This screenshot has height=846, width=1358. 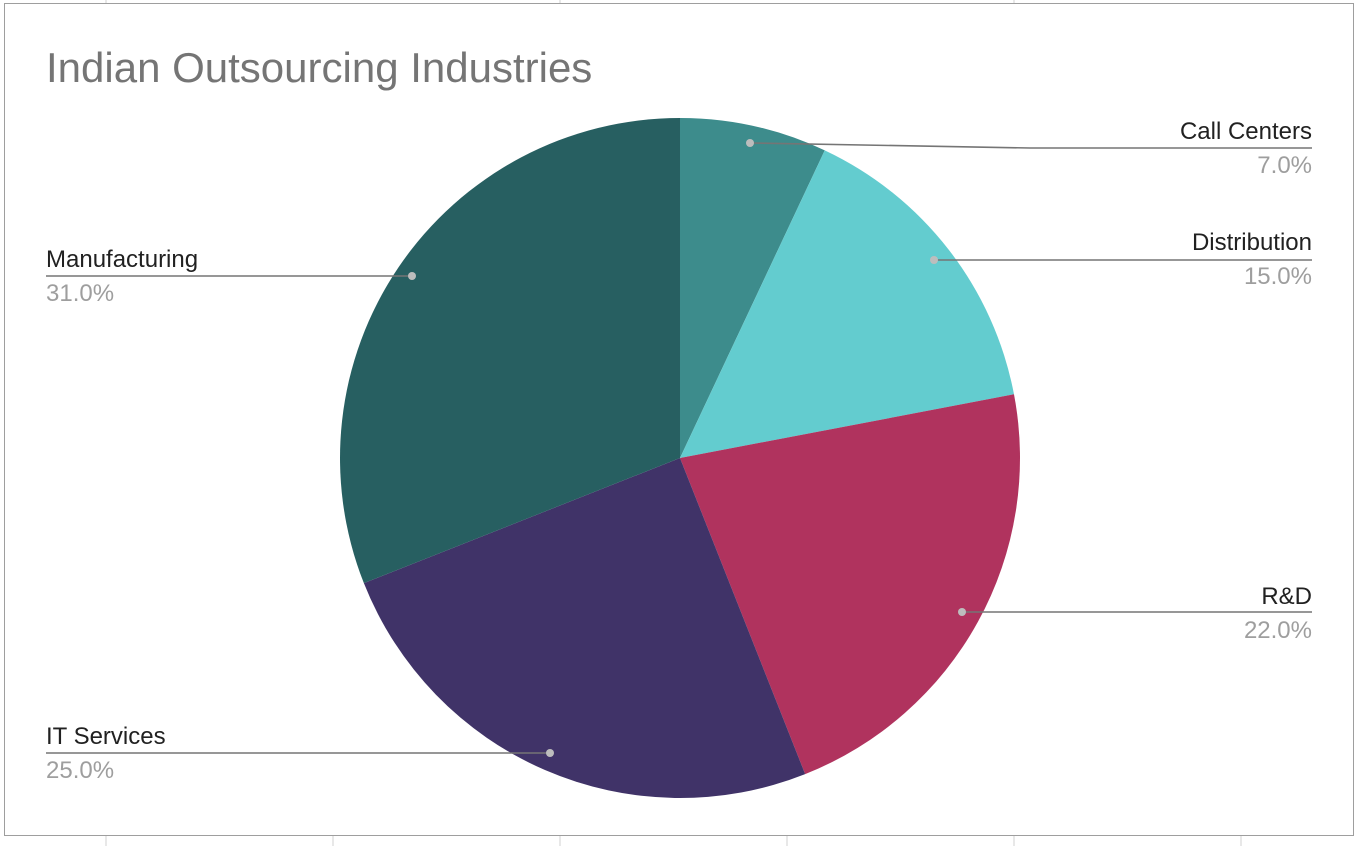 What do you see at coordinates (1278, 276) in the screenshot?
I see `slice-value-distribution: 15.0%` at bounding box center [1278, 276].